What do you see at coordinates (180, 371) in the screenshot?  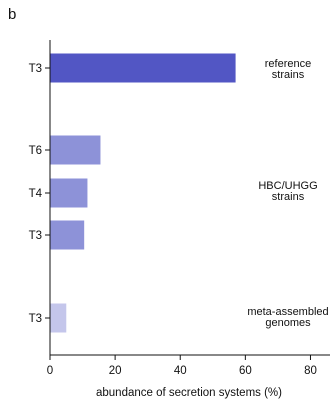 I see `x-tick-label-2: 40` at bounding box center [180, 371].